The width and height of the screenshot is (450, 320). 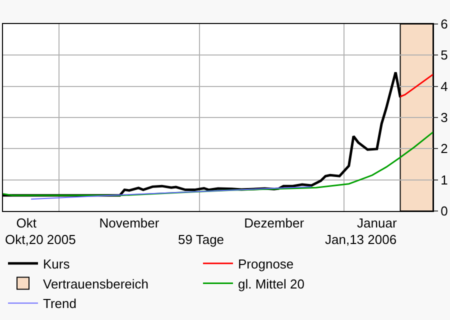 What do you see at coordinates (59, 304) in the screenshot?
I see `legend-label: Trend` at bounding box center [59, 304].